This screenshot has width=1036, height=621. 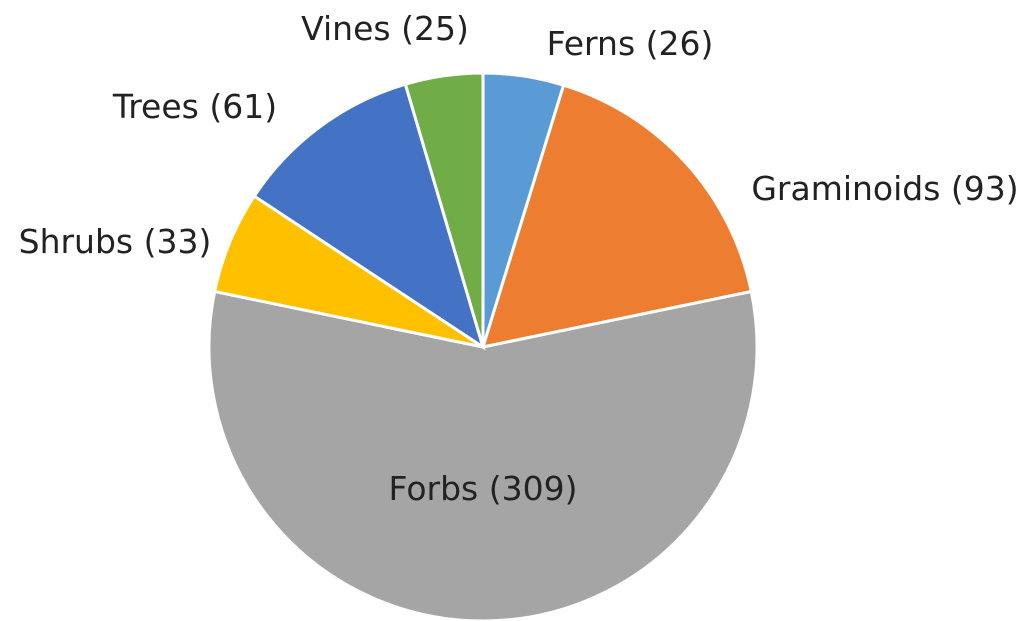 I want to click on slice-label: Ferns (26), so click(x=630, y=43).